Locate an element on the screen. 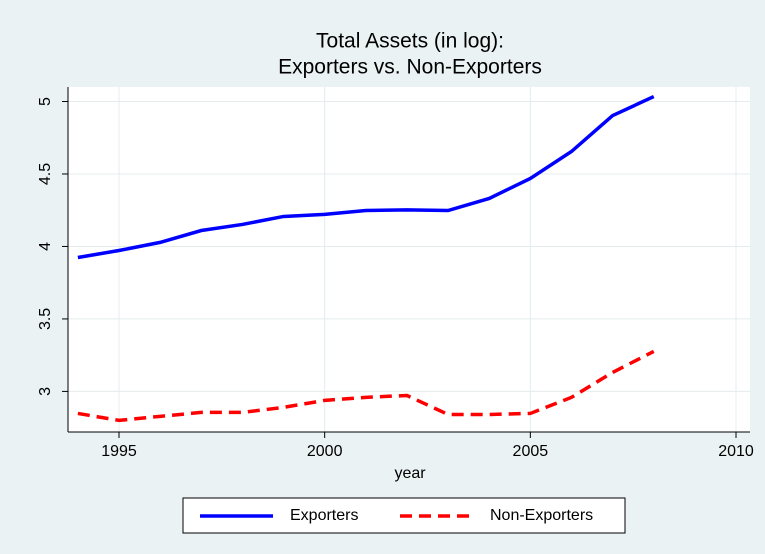  data-line is located at coordinates (366, 386).